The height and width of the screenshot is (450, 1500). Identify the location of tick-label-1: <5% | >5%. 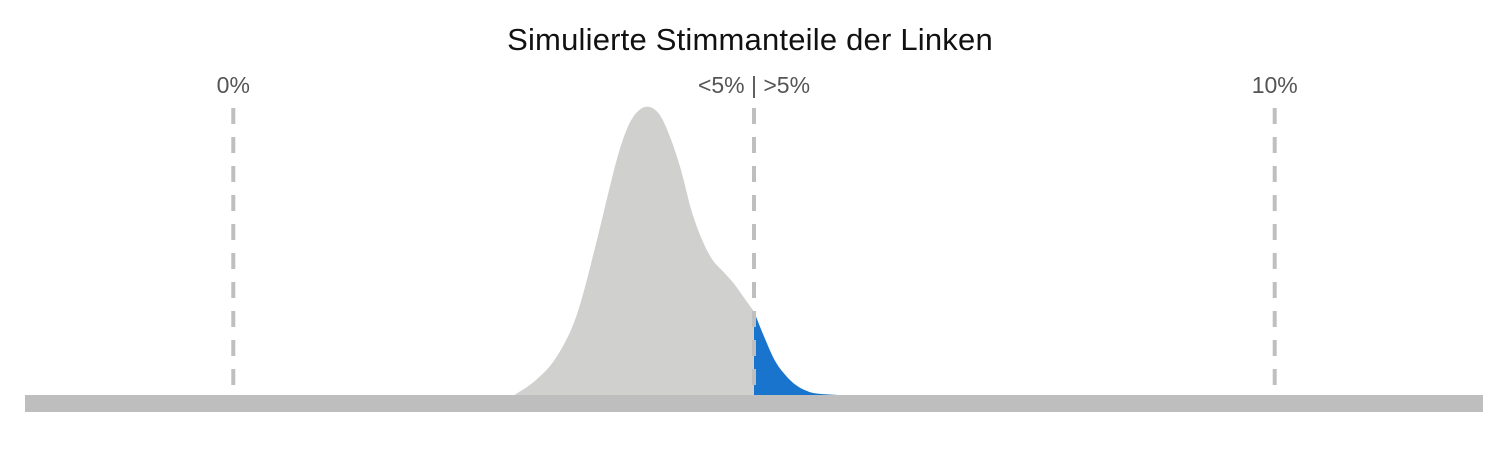
(754, 85).